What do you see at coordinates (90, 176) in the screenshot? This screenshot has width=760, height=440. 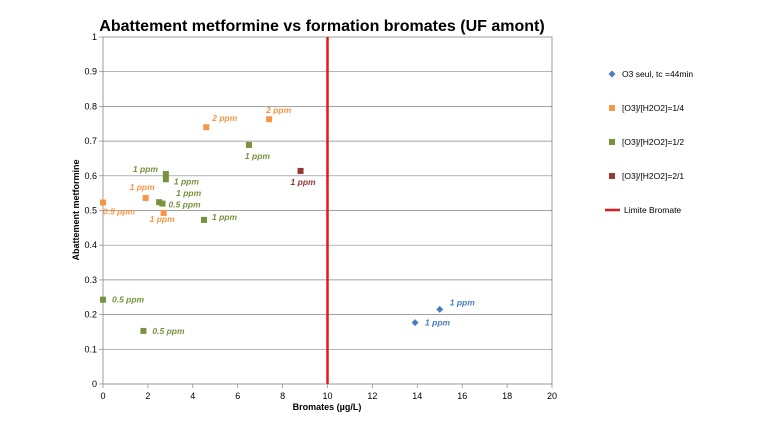 I see `y-tick-label: 0.6` at bounding box center [90, 176].